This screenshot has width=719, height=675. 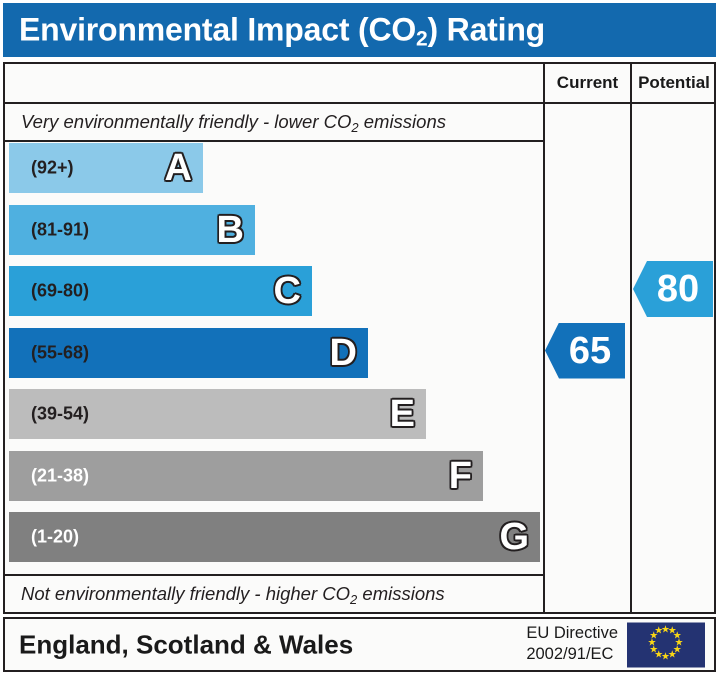 What do you see at coordinates (287, 291) in the screenshot?
I see `band-c-letter: C` at bounding box center [287, 291].